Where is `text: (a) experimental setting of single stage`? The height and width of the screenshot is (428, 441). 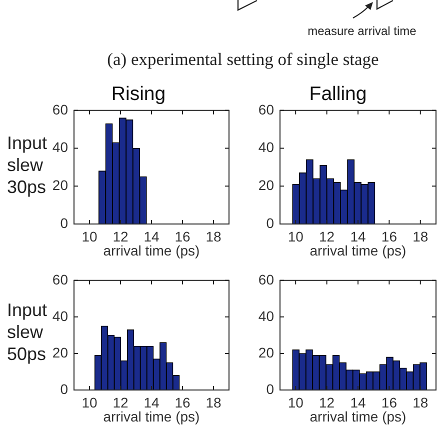 text: (a) experimental setting of single stage is located at coordinates (243, 59).